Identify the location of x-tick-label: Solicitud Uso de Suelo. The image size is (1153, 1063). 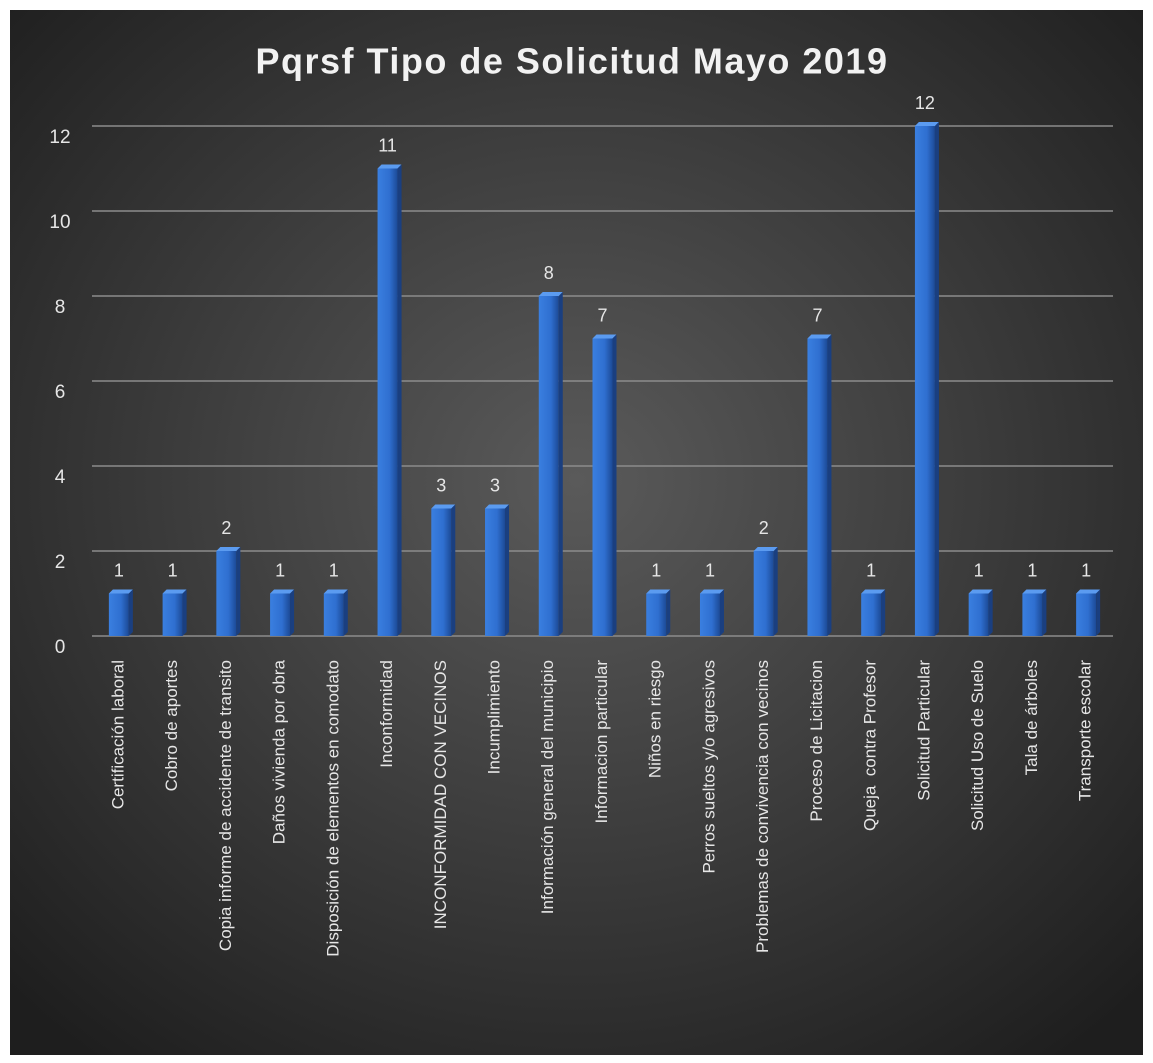
(977, 745).